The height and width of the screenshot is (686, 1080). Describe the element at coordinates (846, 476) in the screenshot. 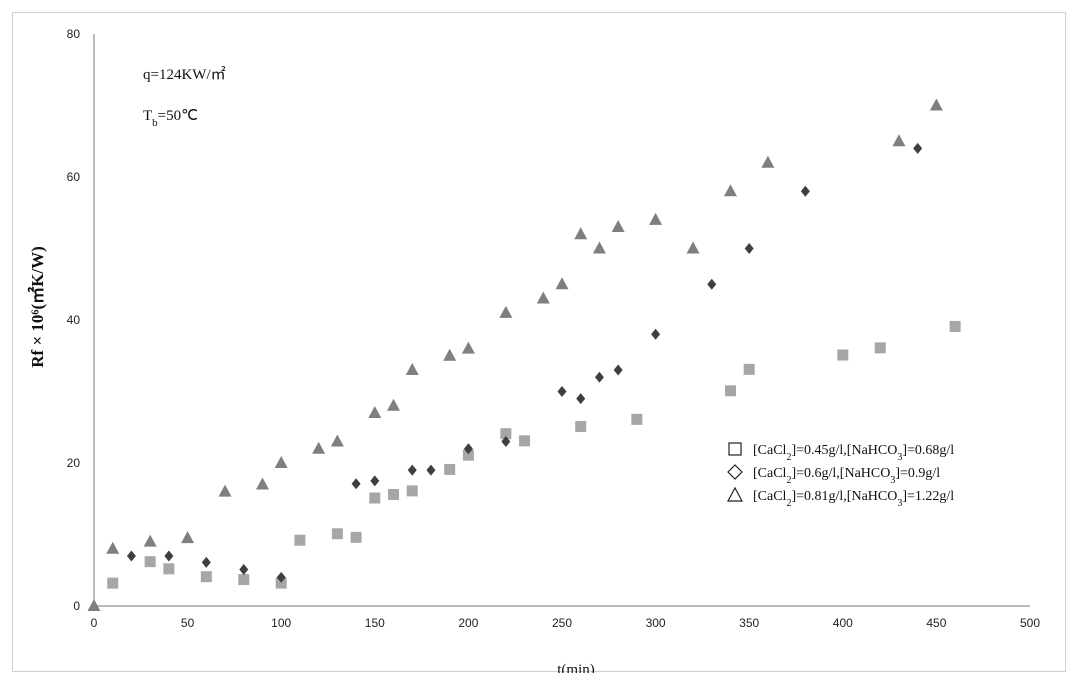

I see `legend-label: [CaCl2]=0.6g/l,[NaHCO3]=0.9g/l` at that location.